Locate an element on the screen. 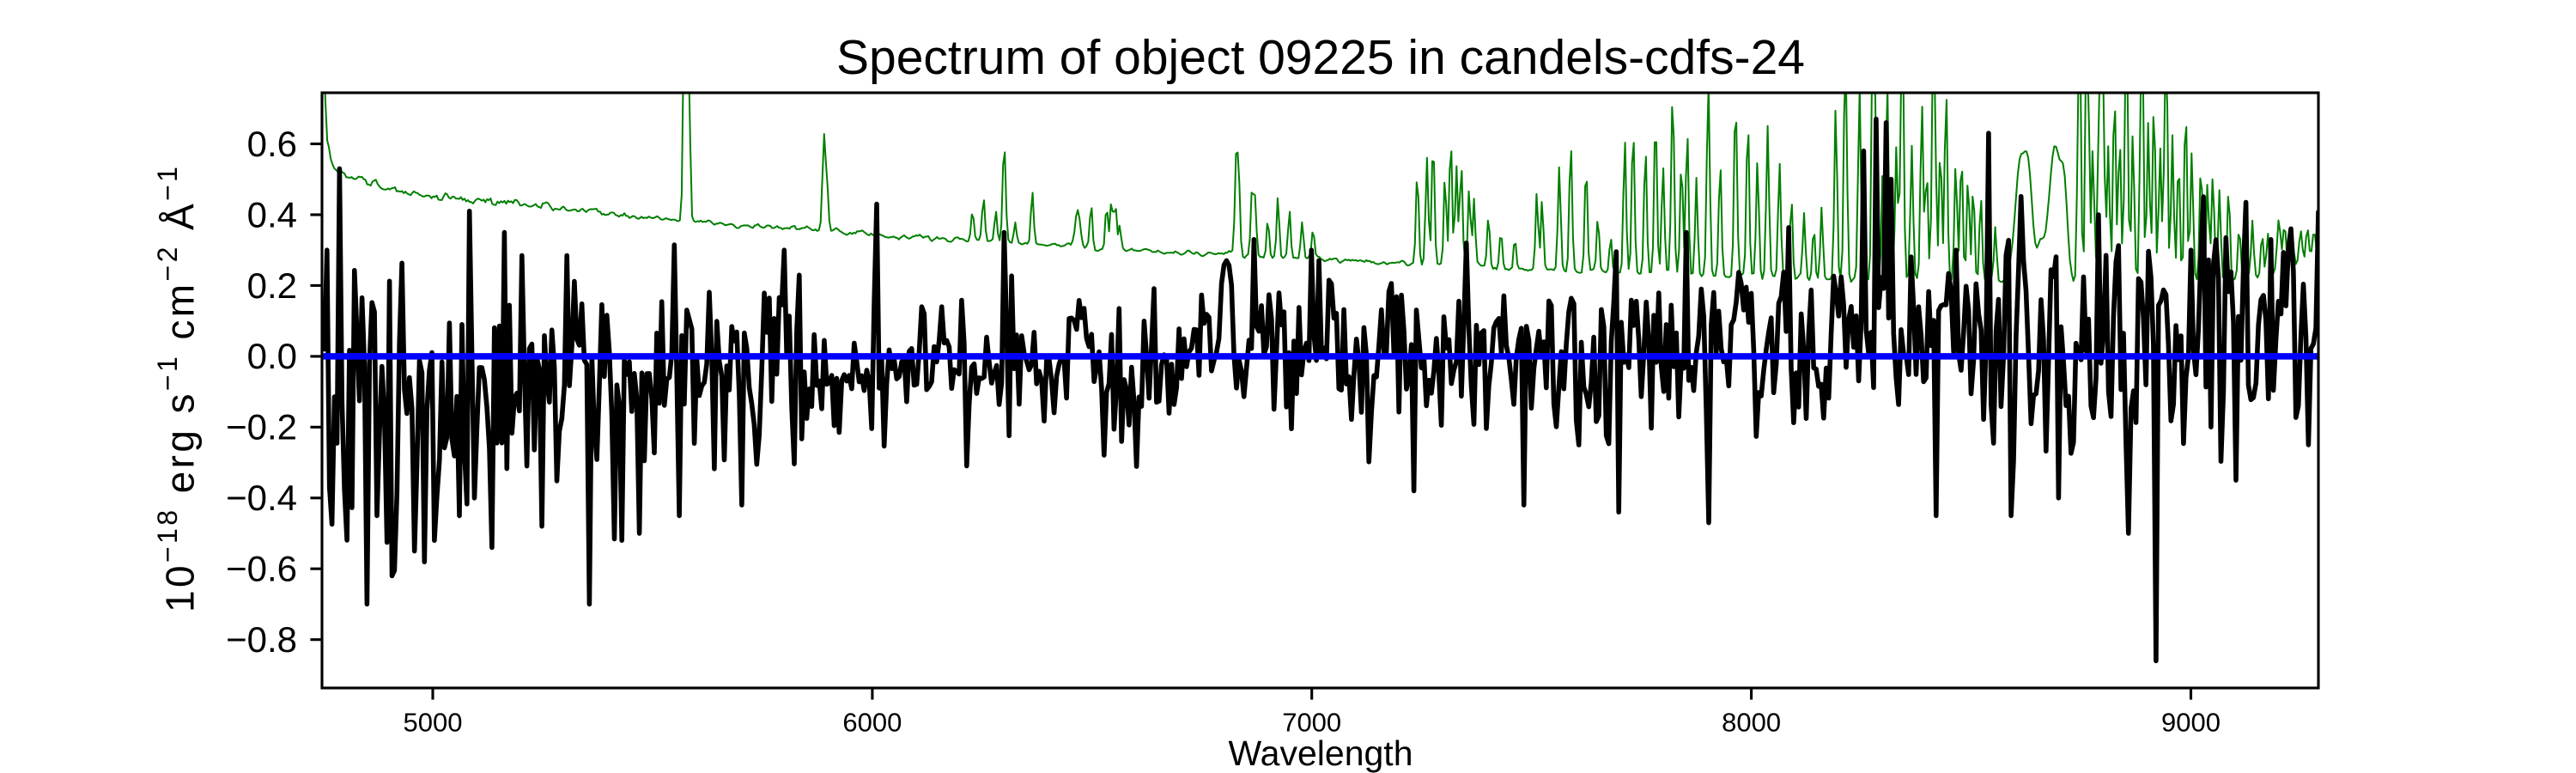 The width and height of the screenshot is (2576, 773). svg-text: −0.2 is located at coordinates (261, 427).